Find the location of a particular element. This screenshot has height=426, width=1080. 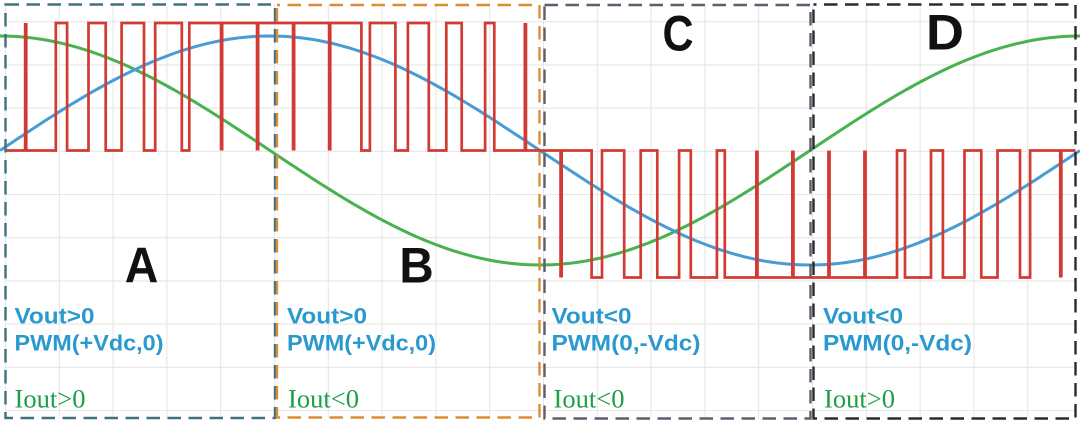

svg-text: D is located at coordinates (945, 33).